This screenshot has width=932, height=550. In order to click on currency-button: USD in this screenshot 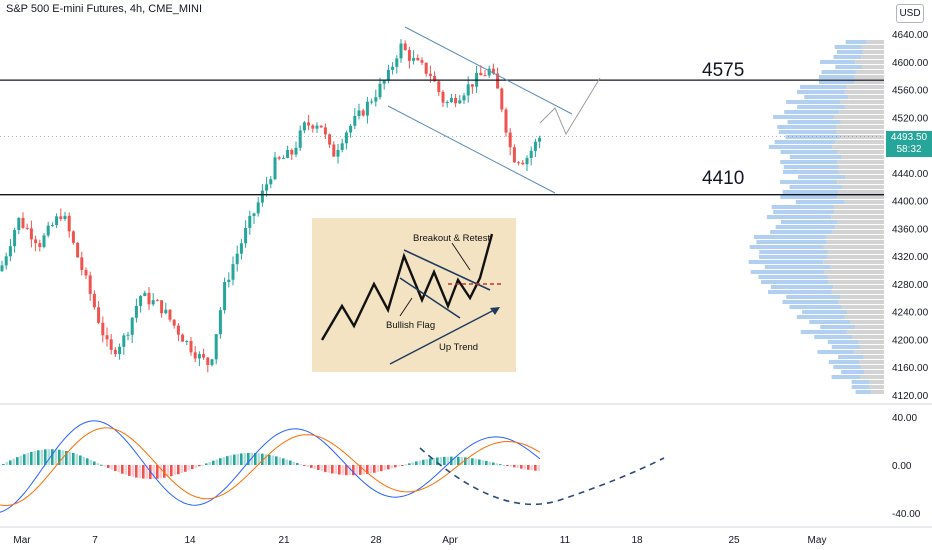, I will do `click(910, 13)`.